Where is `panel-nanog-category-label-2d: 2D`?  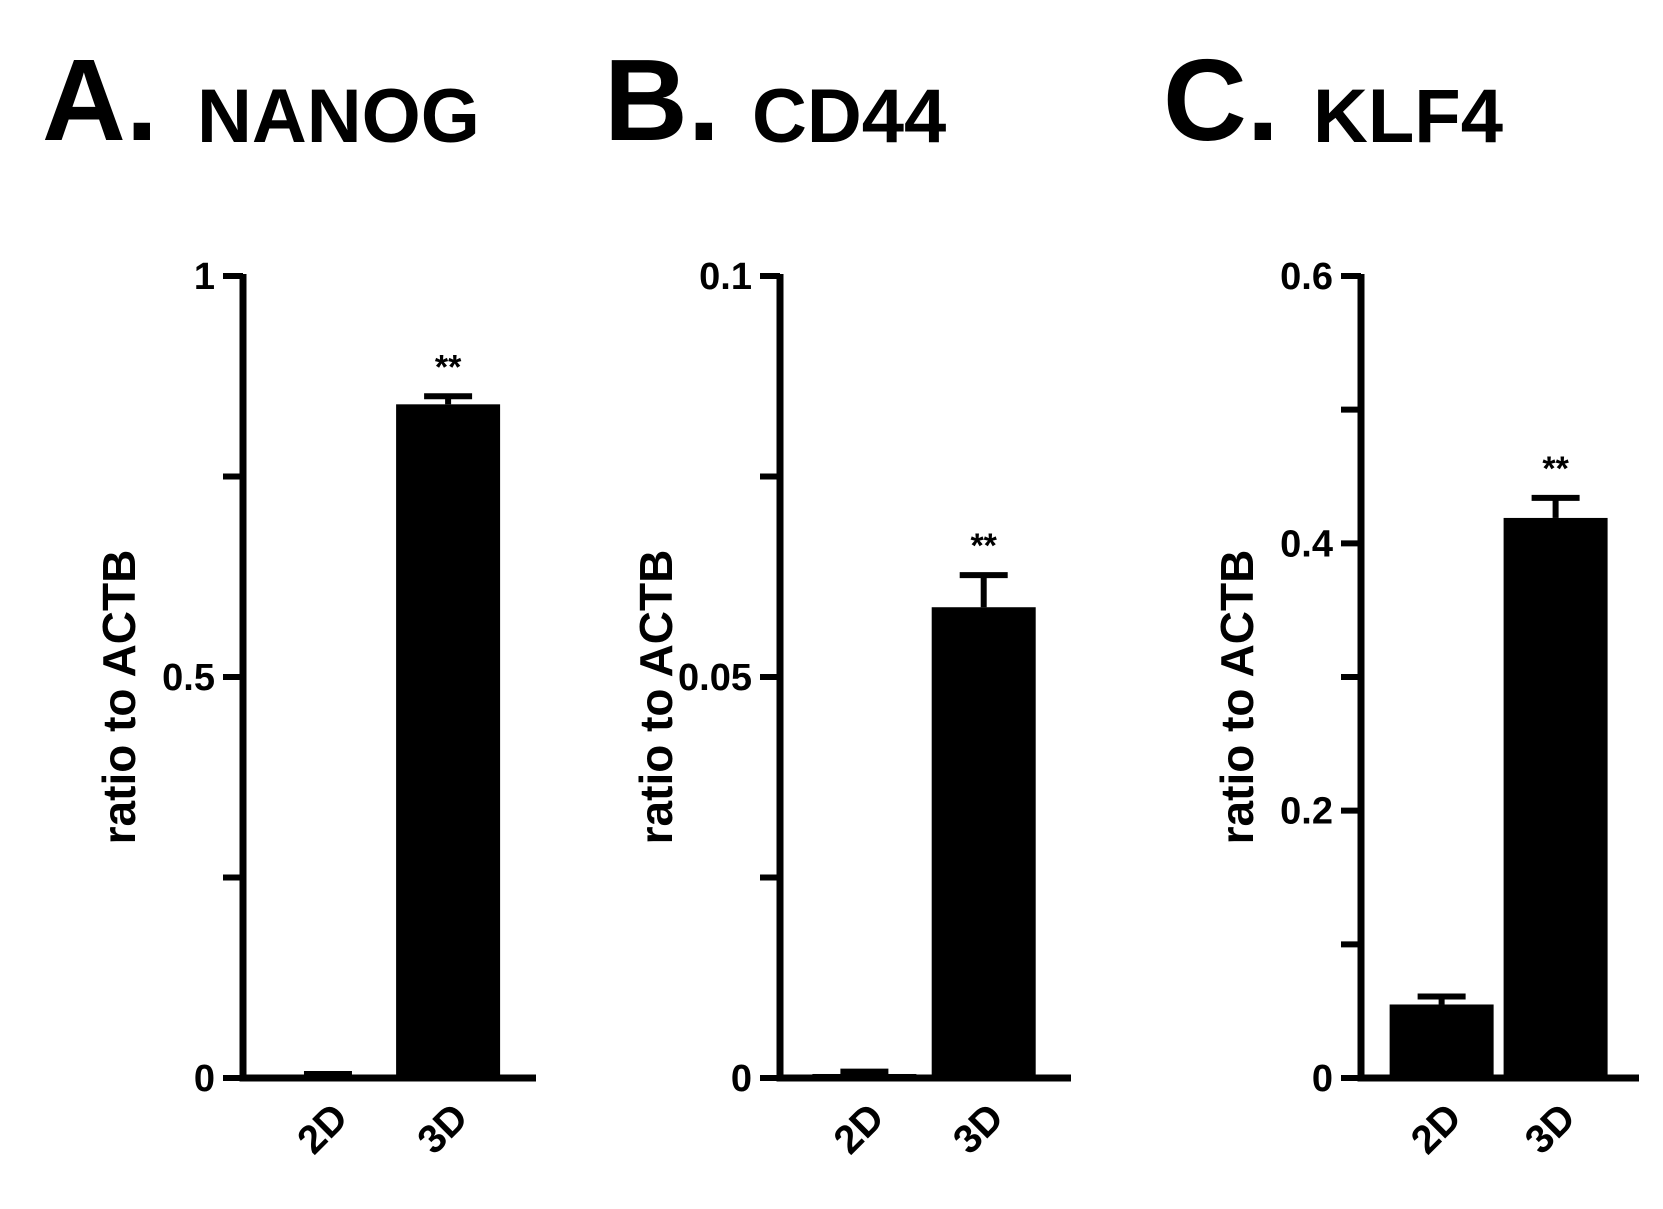
panel-nanog-category-label-2d: 2D is located at coordinates (322, 1128).